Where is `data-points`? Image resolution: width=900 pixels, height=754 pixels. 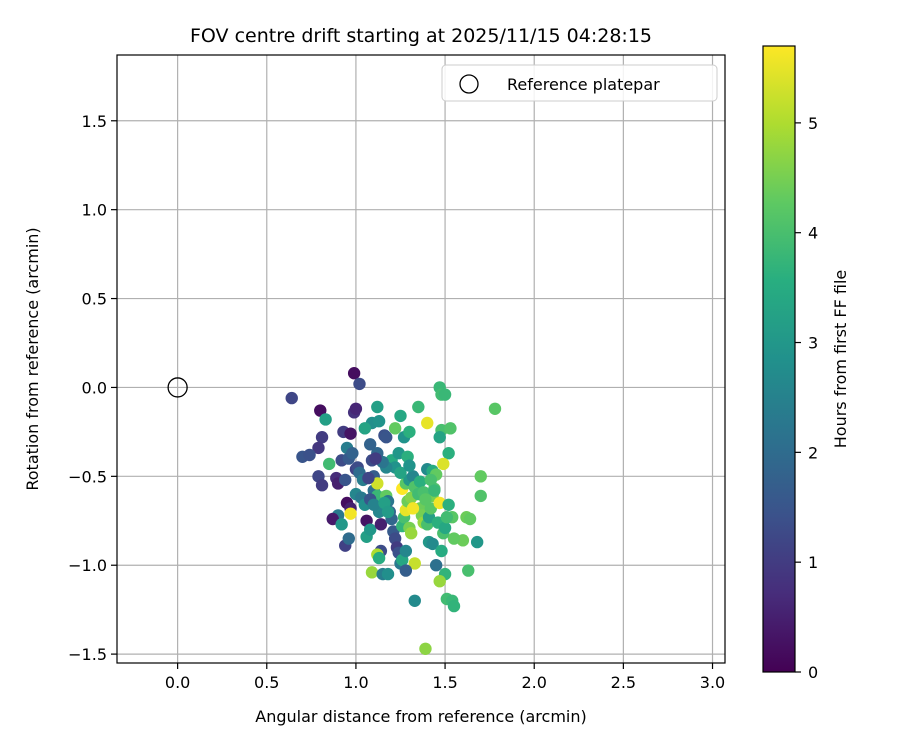
data-points is located at coordinates (393, 511).